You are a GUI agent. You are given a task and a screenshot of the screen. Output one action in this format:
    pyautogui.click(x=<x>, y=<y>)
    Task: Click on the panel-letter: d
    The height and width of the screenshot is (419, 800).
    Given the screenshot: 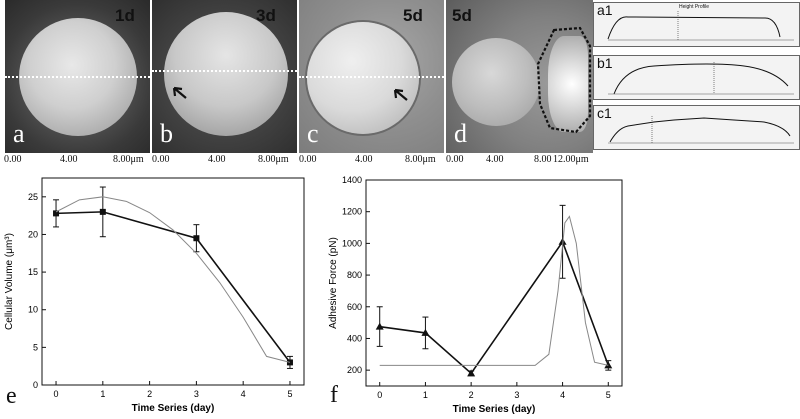 What is the action you would take?
    pyautogui.click(x=460, y=133)
    